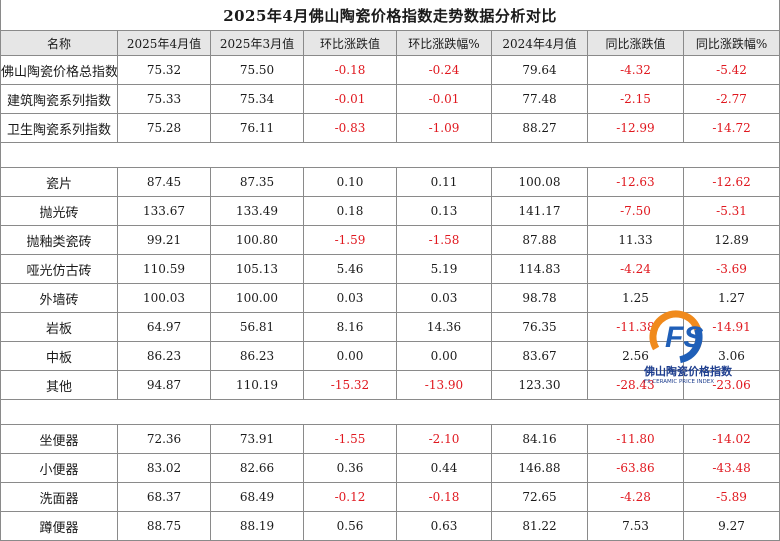  I want to click on spacer-row, so click(390, 412).